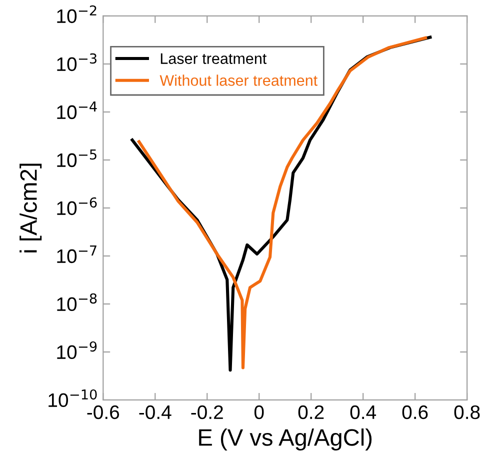 The image size is (482, 470). I want to click on y-tick-label: 10$^{−2}$, so click(76, 14).